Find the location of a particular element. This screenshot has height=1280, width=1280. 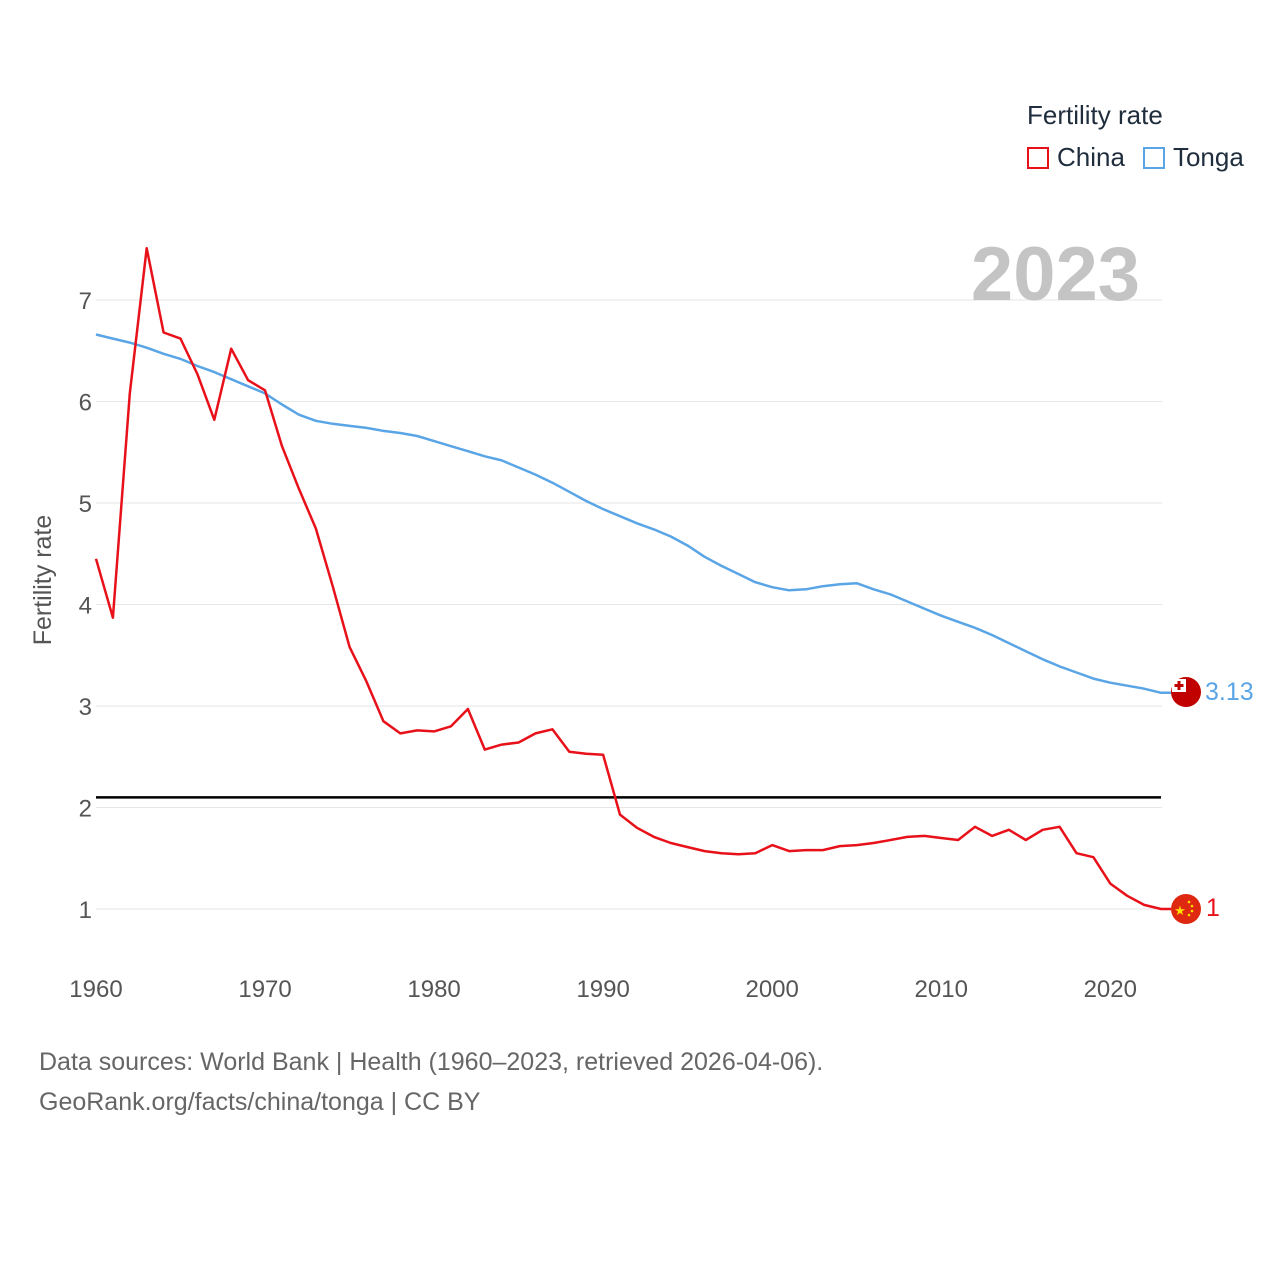

legend-label-tonga: Tonga is located at coordinates (1208, 157).